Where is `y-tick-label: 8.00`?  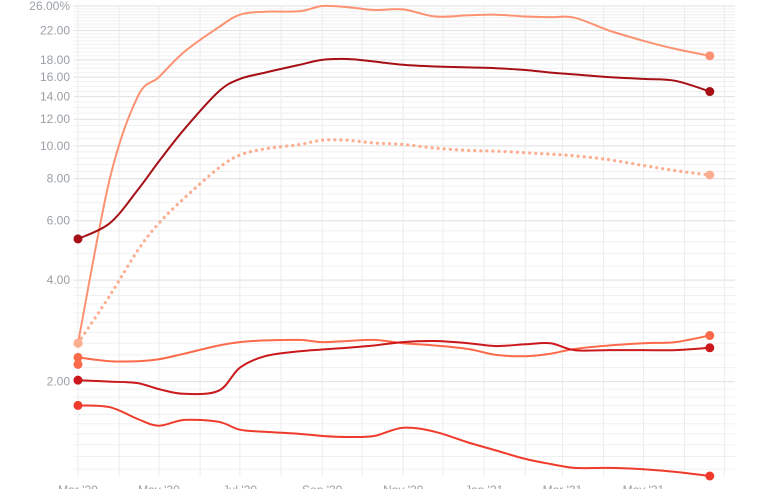
y-tick-label: 8.00 is located at coordinates (59, 179).